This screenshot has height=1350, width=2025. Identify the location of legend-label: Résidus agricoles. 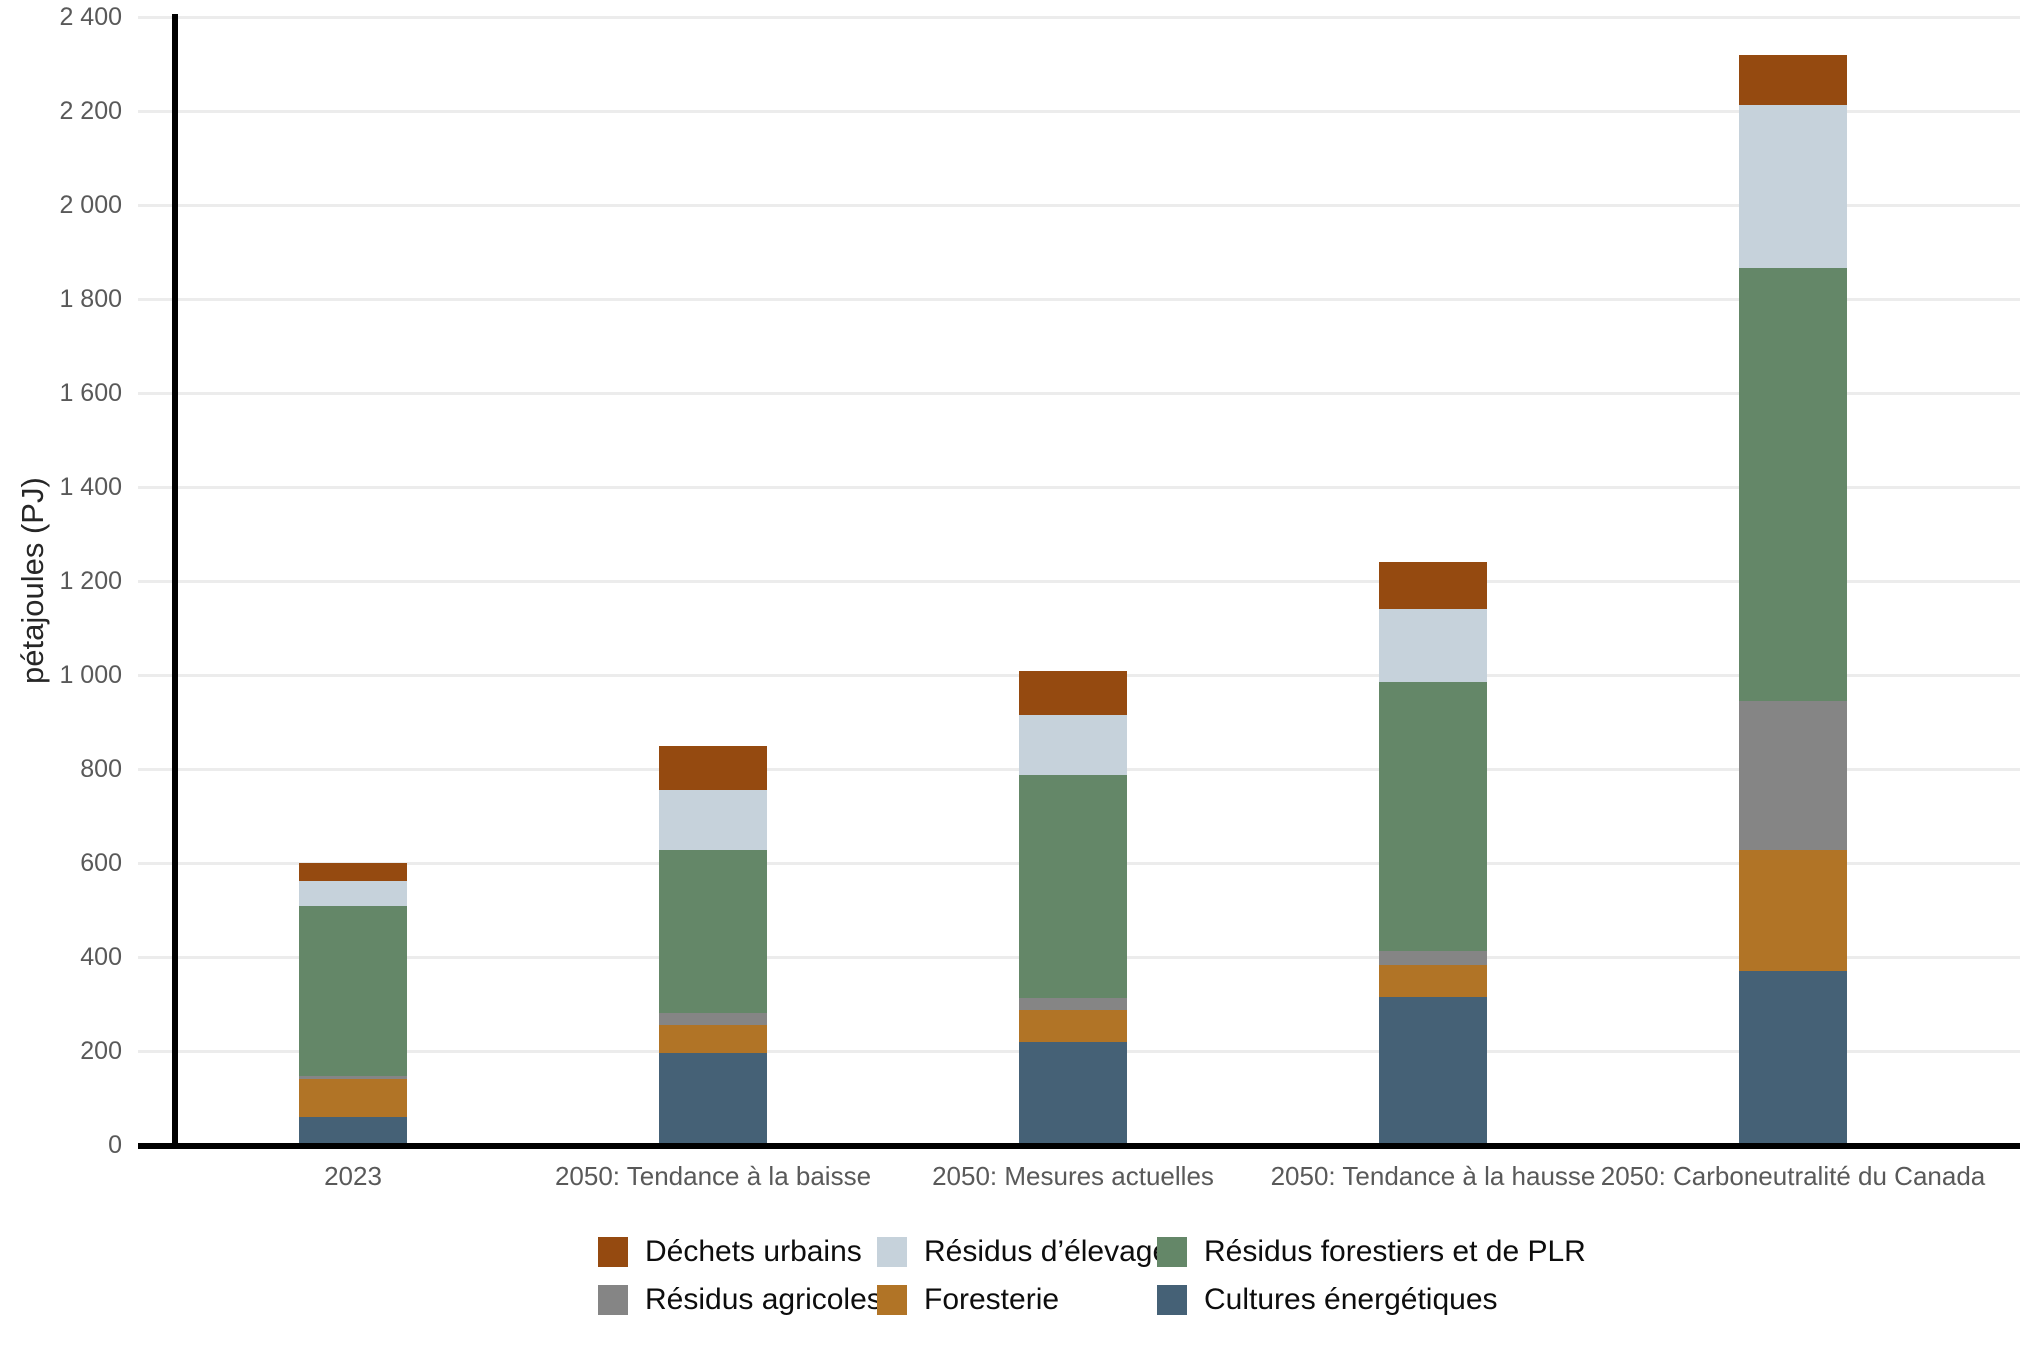
(763, 1299).